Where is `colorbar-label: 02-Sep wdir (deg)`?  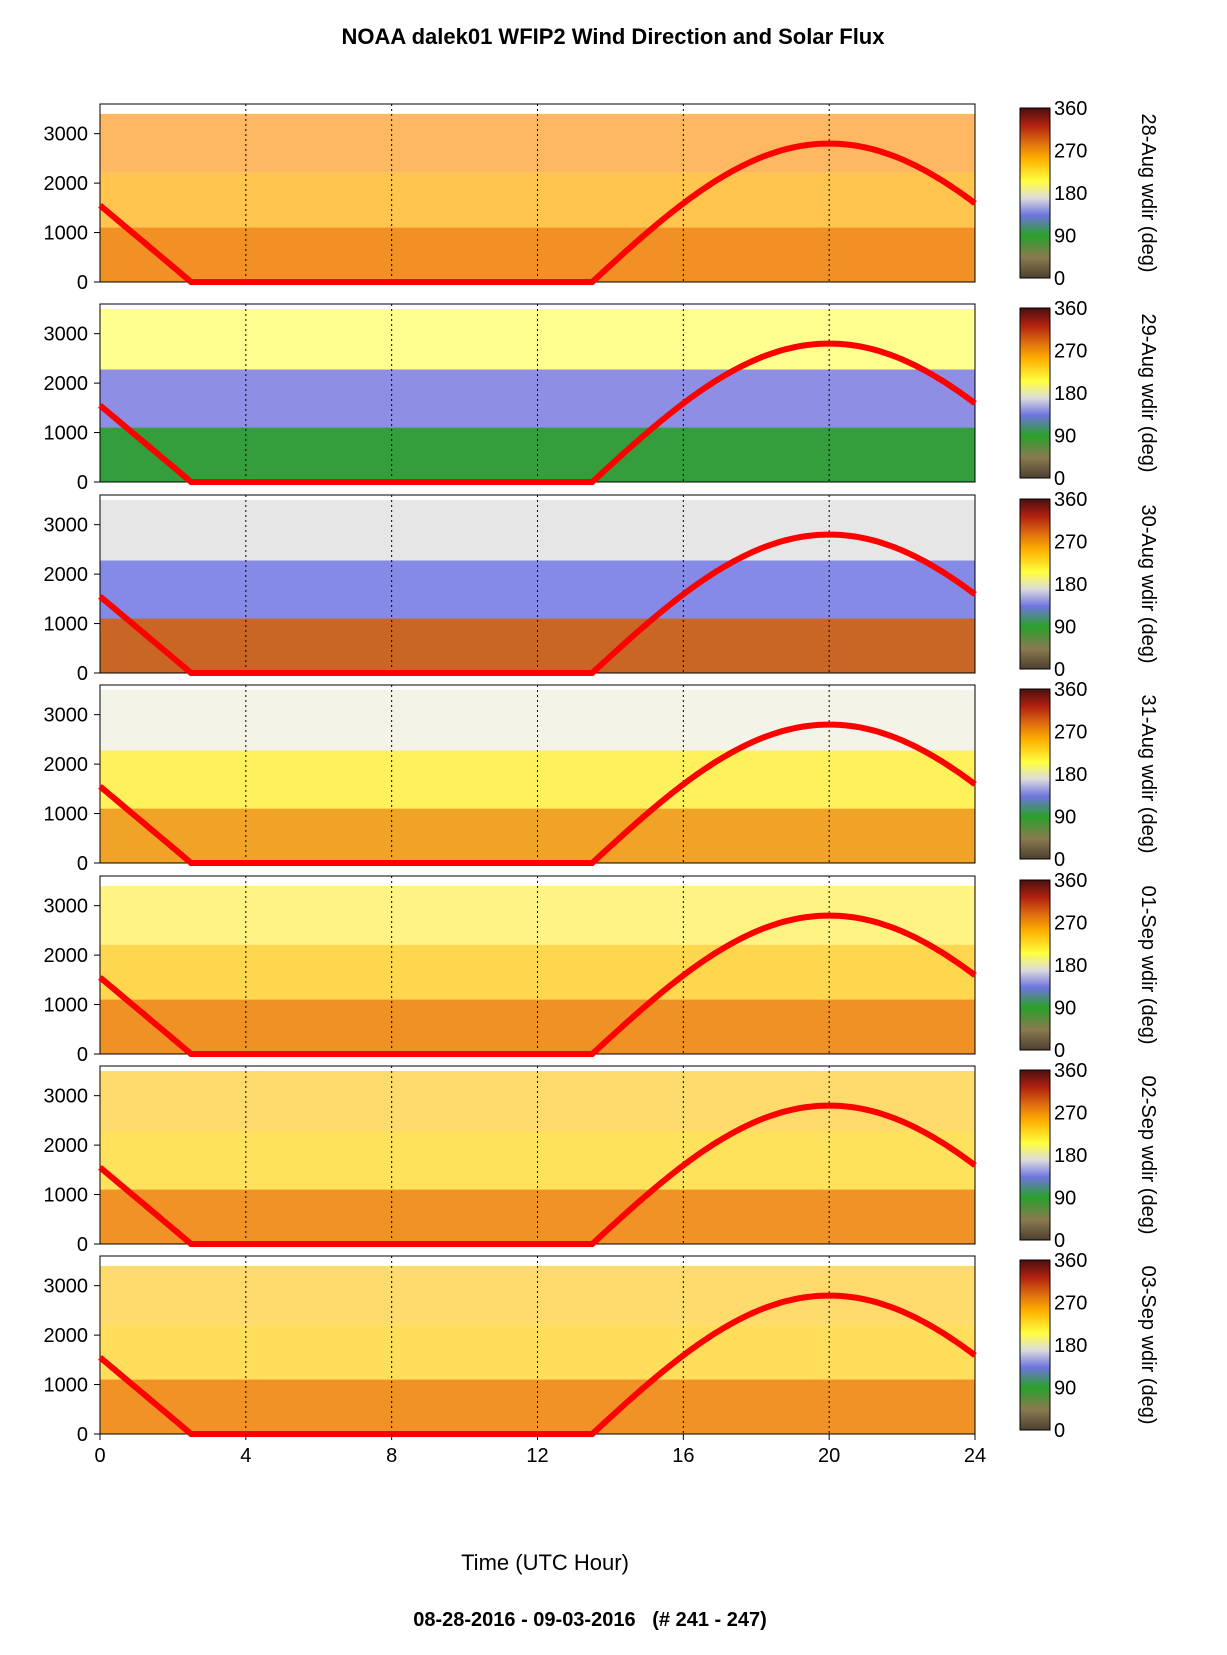 colorbar-label: 02-Sep wdir (deg) is located at coordinates (1148, 1155).